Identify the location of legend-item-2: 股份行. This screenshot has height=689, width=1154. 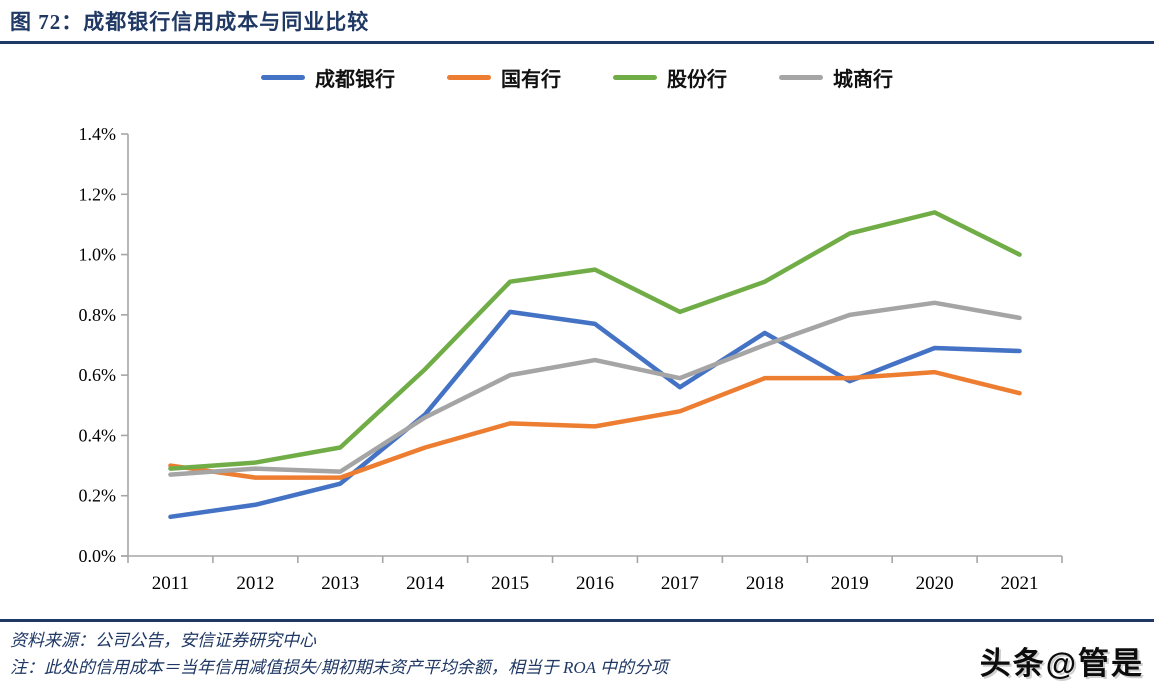
(670, 77).